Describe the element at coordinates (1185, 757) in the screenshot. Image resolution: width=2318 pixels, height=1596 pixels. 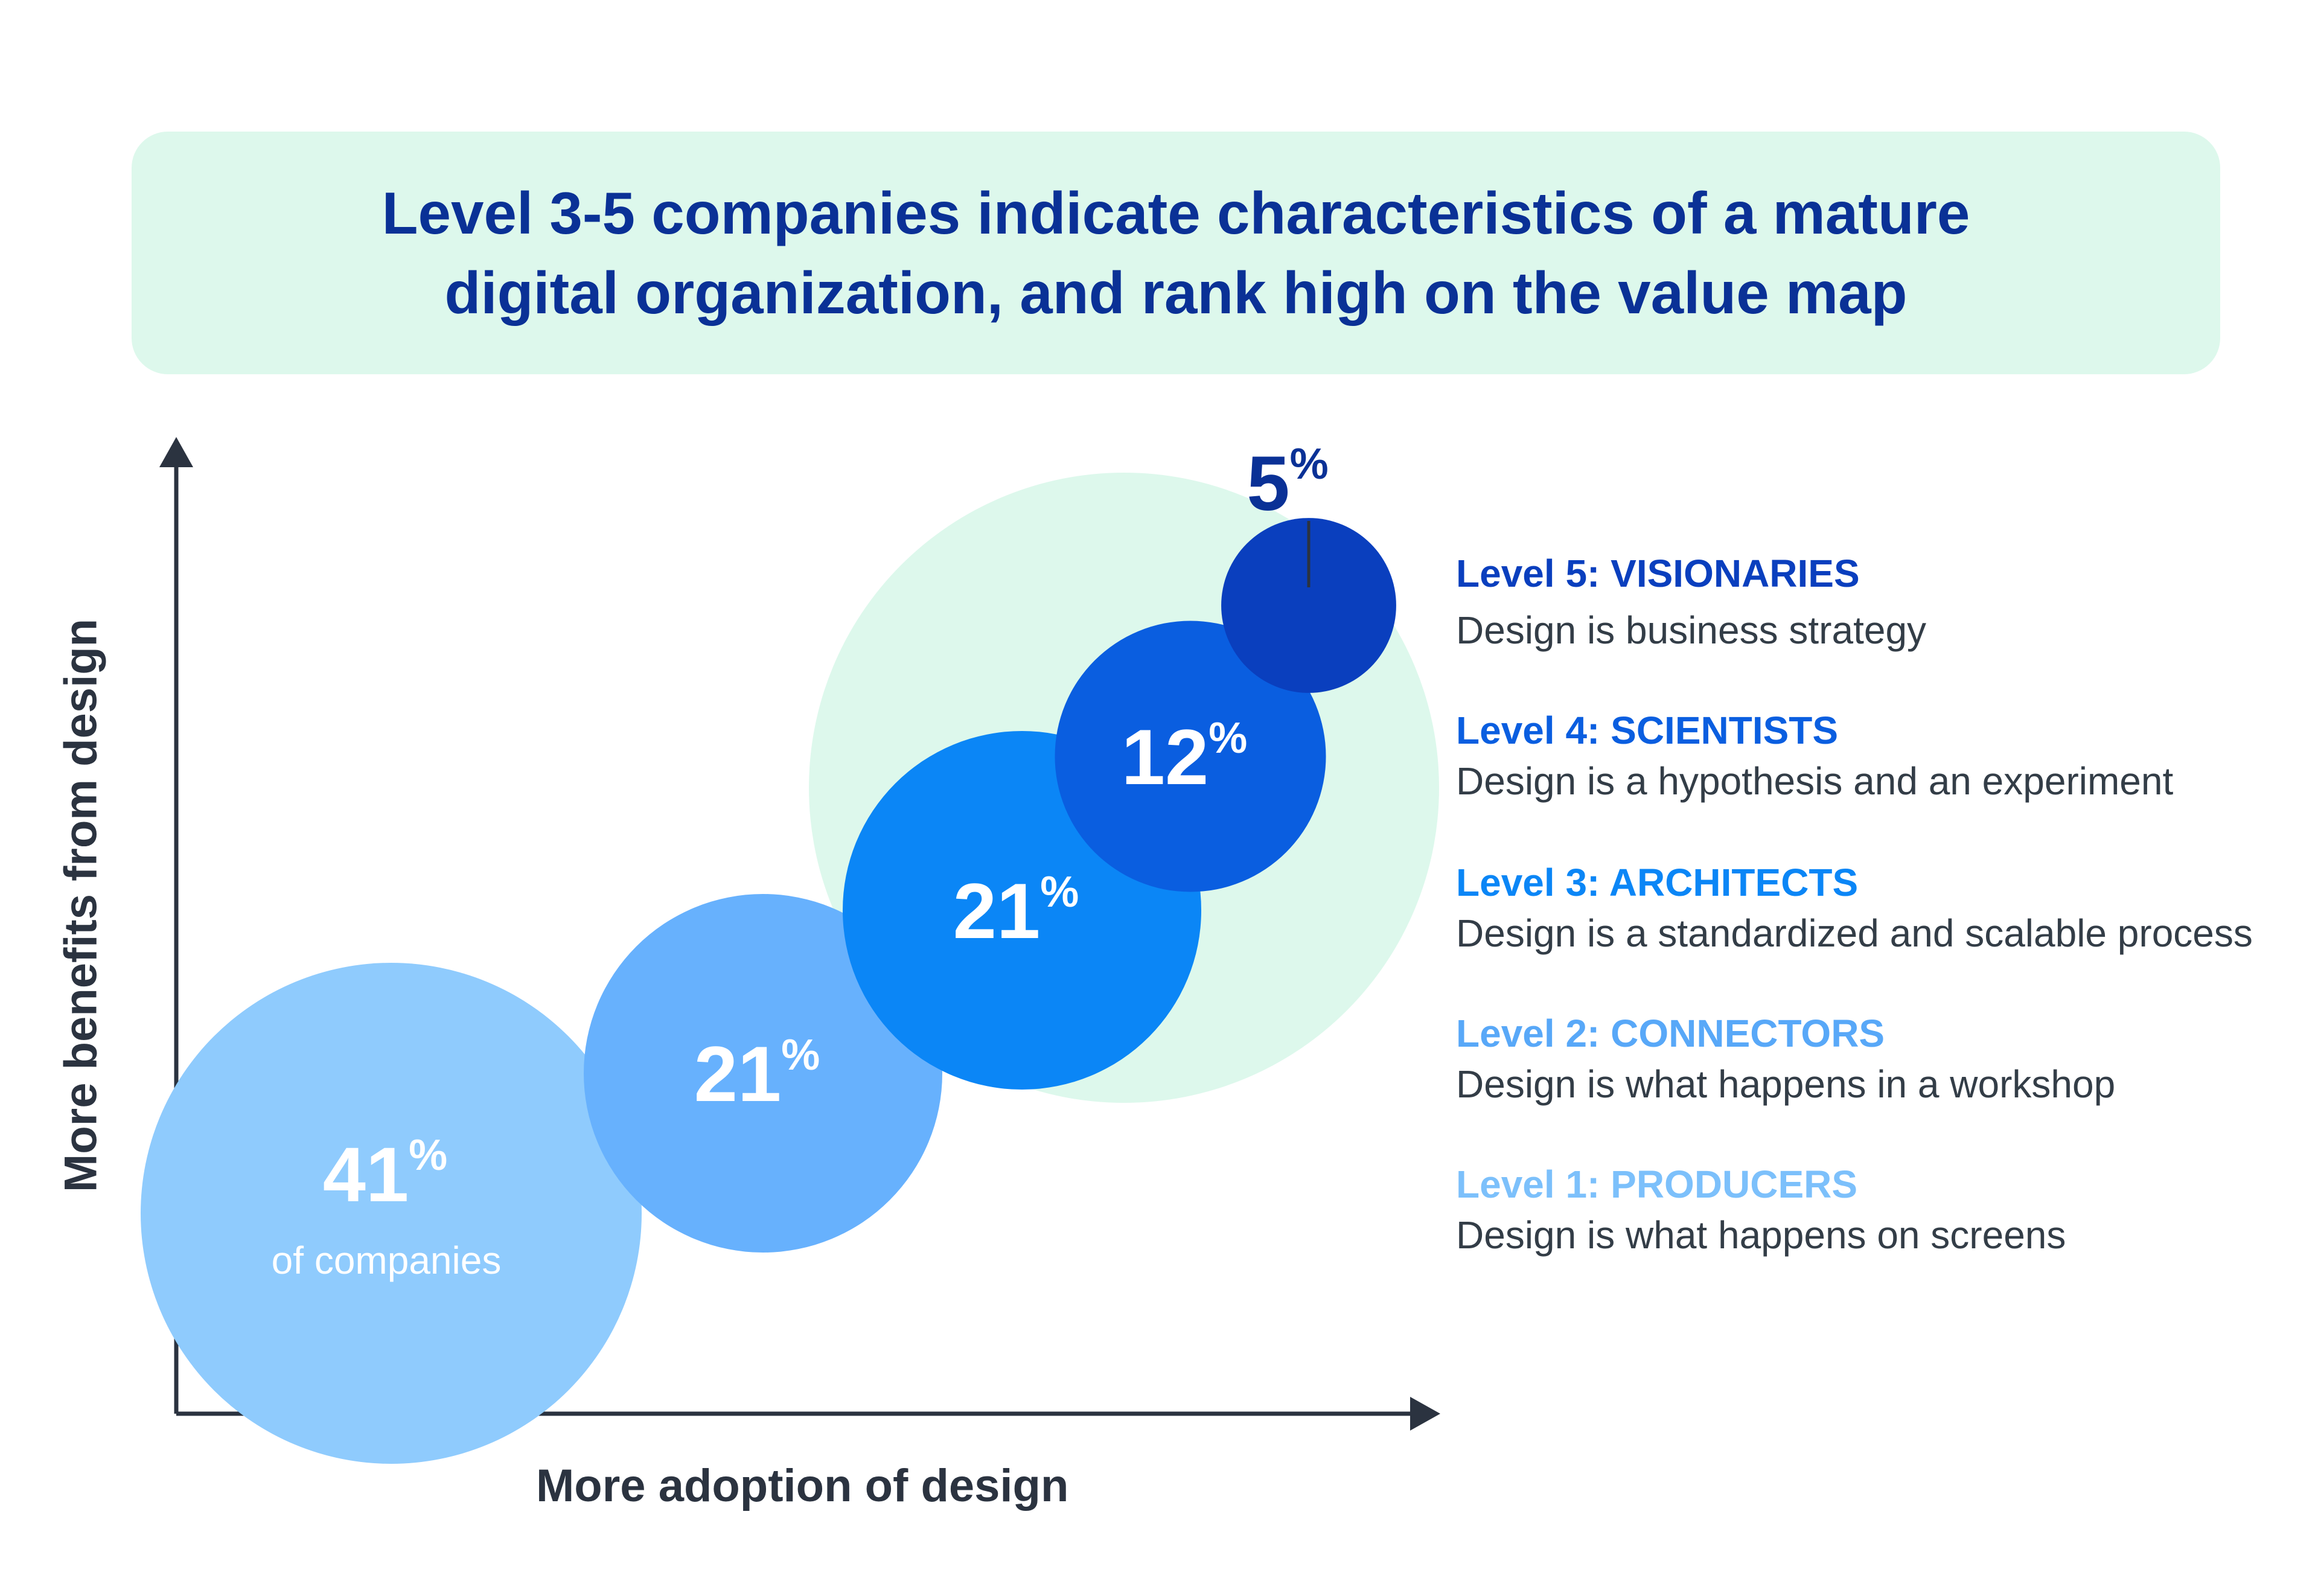
I see `bubble-value-label: 12%` at that location.